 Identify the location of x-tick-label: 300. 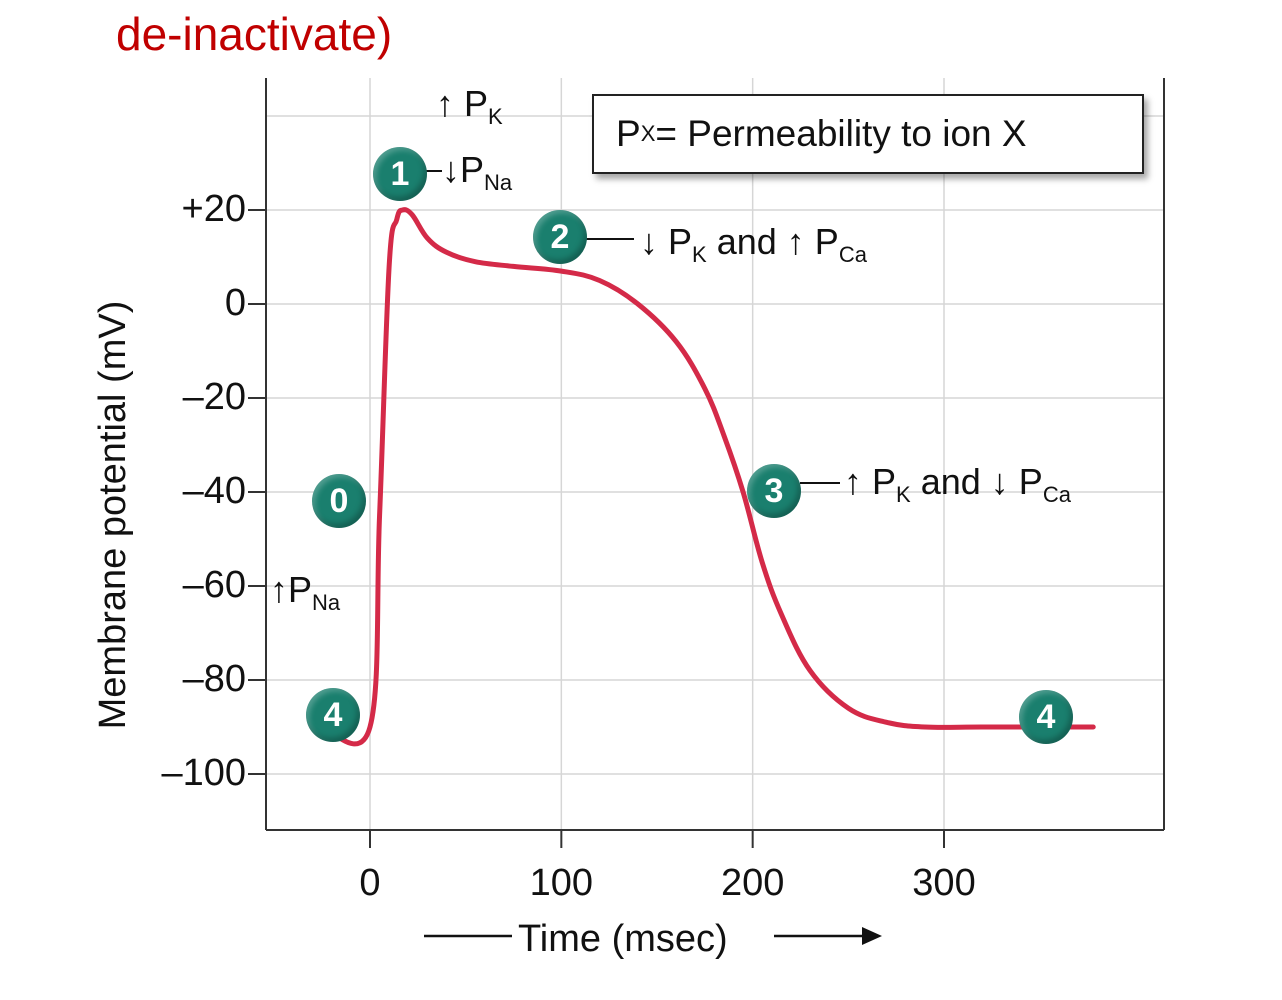
(944, 883).